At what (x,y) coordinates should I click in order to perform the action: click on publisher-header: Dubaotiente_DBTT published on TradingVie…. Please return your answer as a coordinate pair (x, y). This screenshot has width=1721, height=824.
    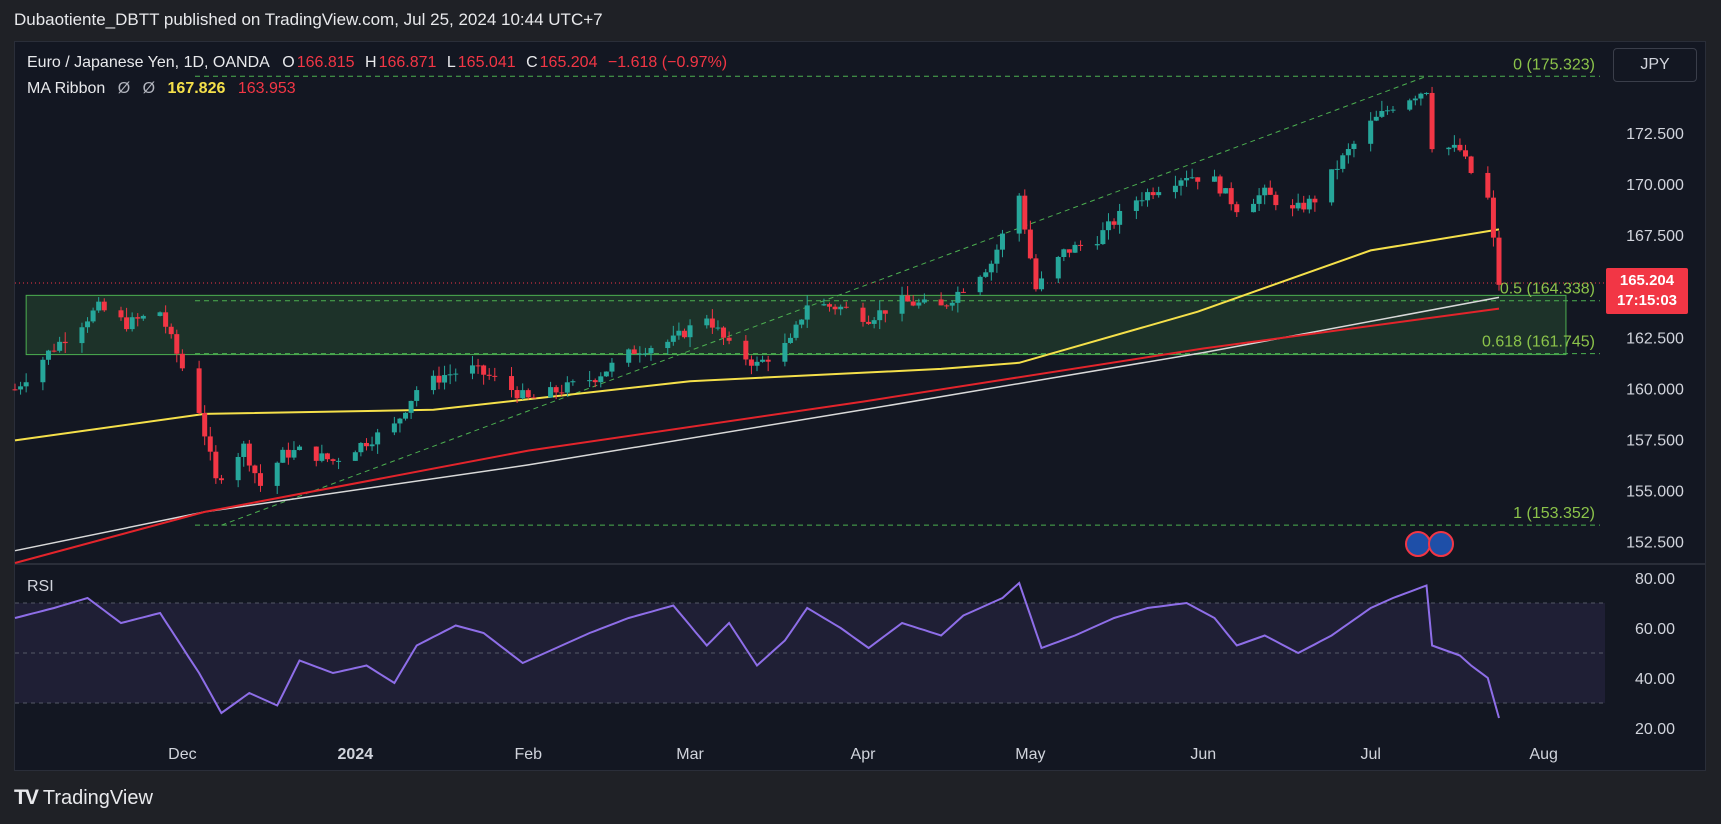
    Looking at the image, I should click on (308, 19).